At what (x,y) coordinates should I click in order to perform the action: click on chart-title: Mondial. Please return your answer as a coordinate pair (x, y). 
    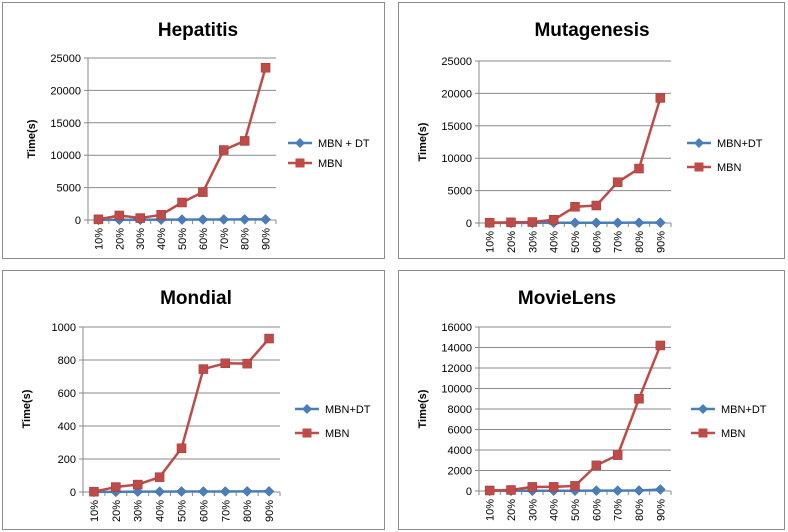
    Looking at the image, I should click on (196, 298).